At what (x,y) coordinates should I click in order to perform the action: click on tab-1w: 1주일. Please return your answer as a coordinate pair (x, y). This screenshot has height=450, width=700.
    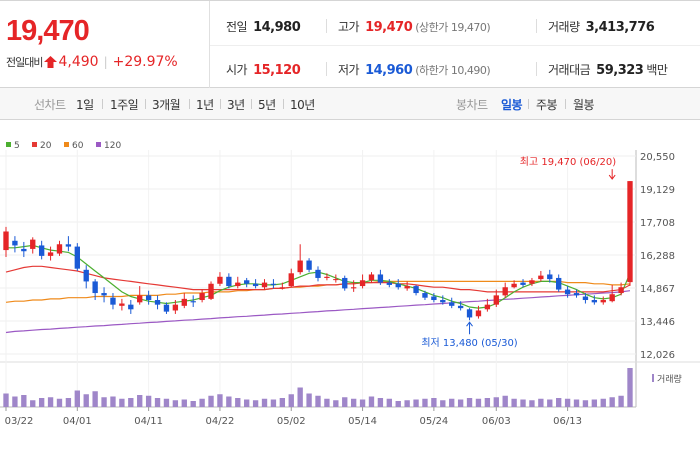
    Looking at the image, I should click on (124, 105).